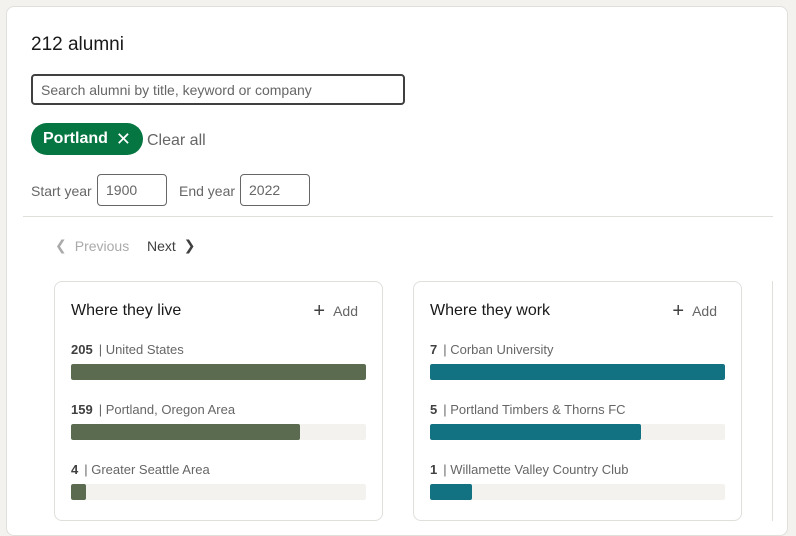  Describe the element at coordinates (490, 310) in the screenshot. I see `card-title: Where they work` at that location.